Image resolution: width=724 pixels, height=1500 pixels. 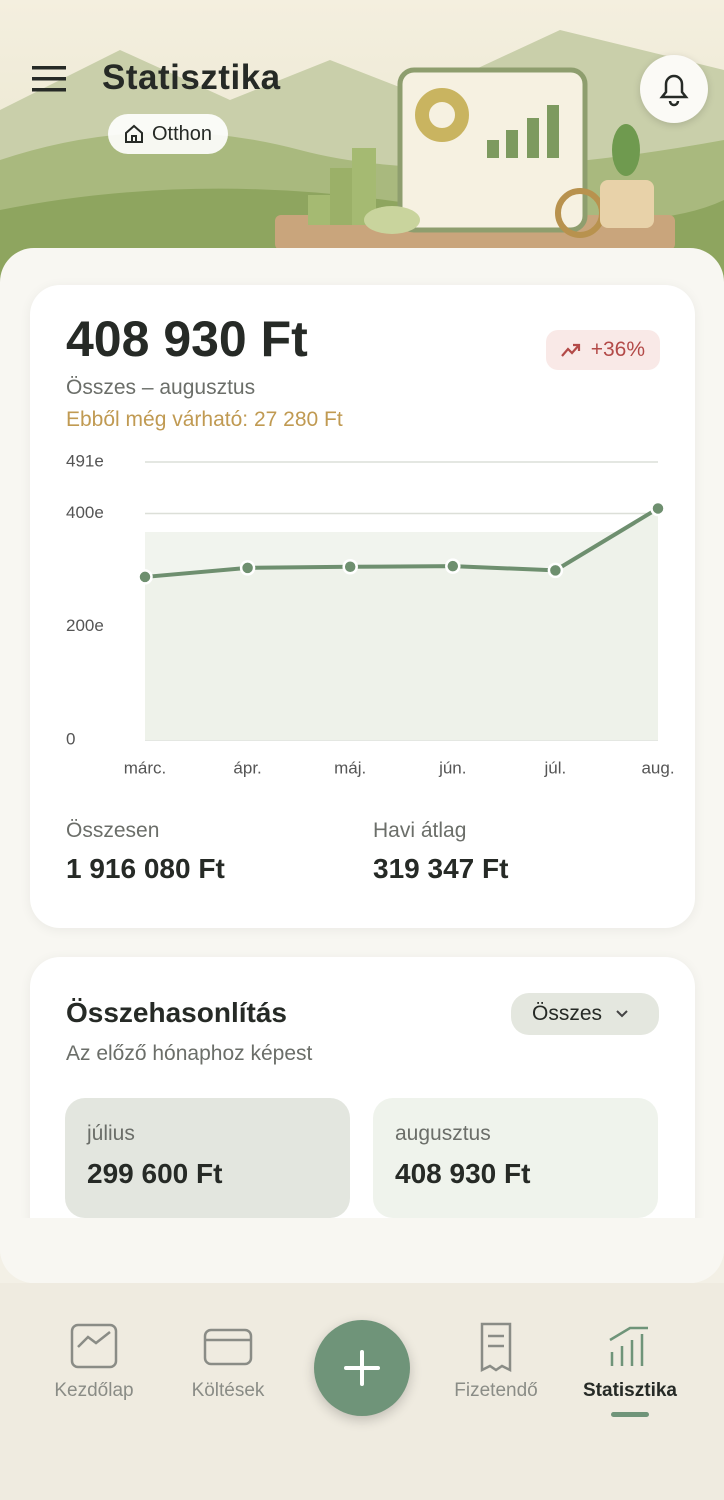 I want to click on filter-value: Összes, so click(x=567, y=1013).